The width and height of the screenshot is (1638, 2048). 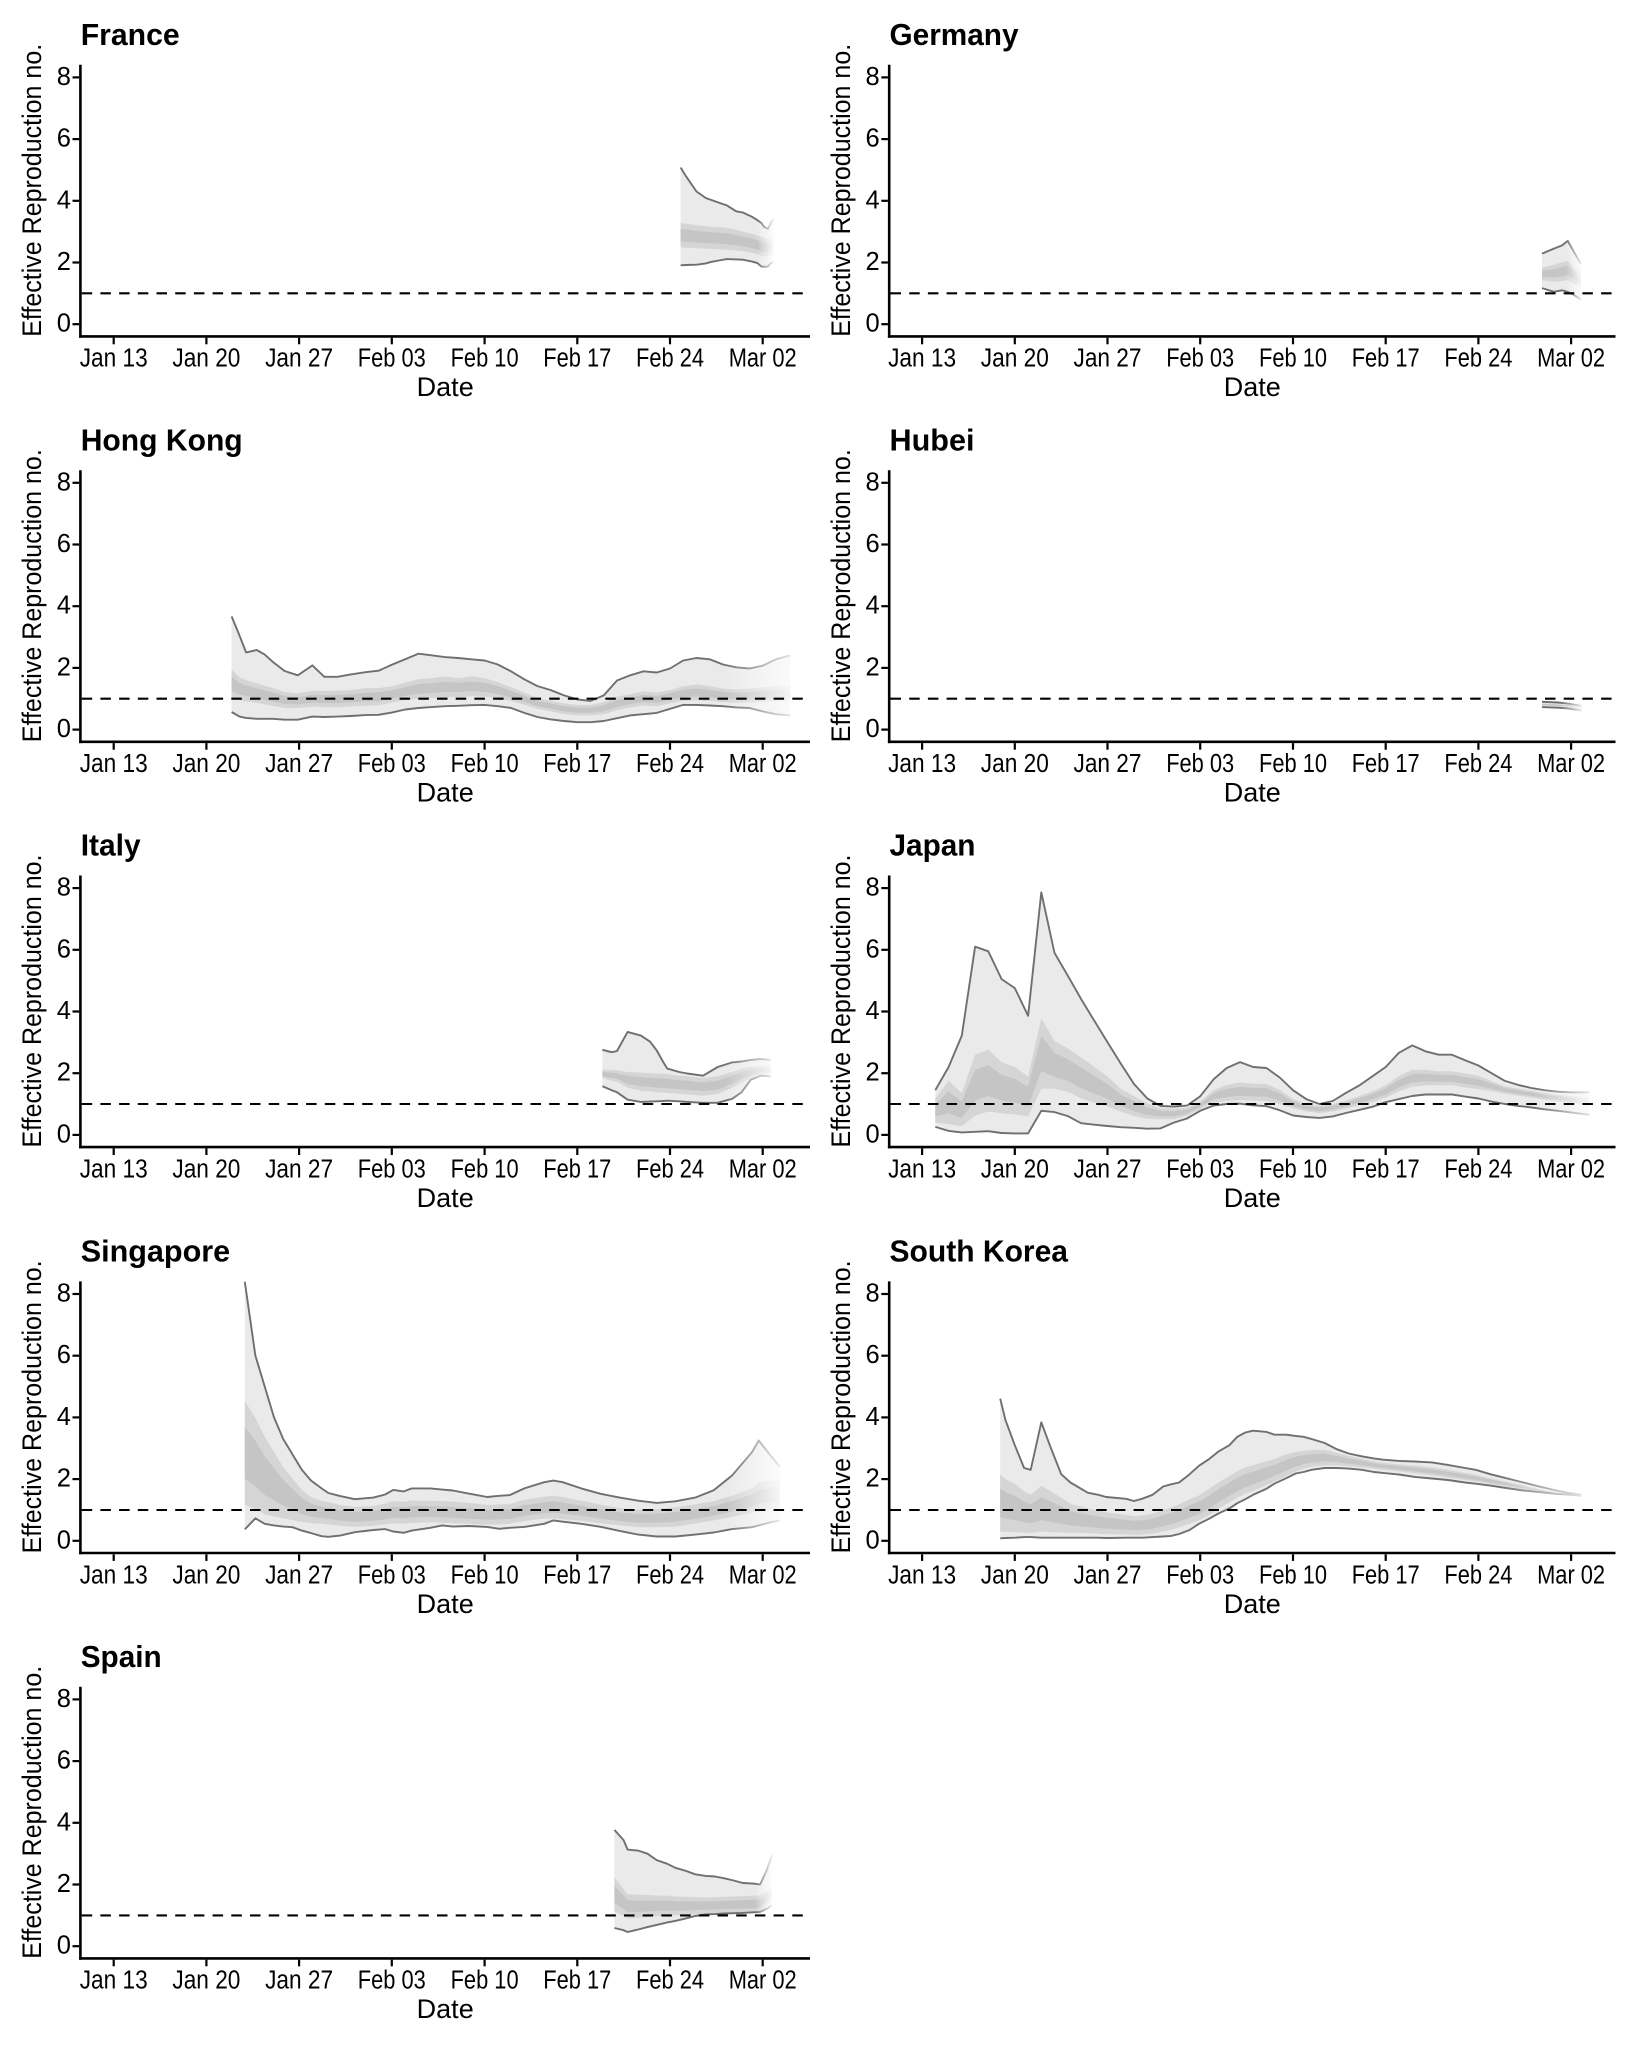 I want to click on svg-text: Spain, so click(x=121, y=1656).